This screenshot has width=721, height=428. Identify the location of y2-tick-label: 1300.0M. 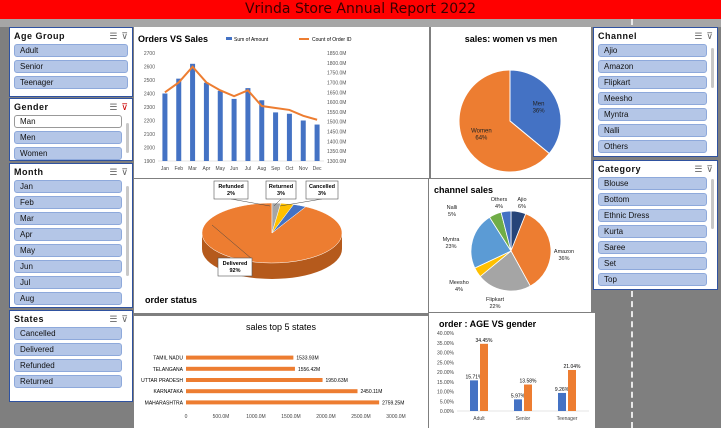
(336, 162).